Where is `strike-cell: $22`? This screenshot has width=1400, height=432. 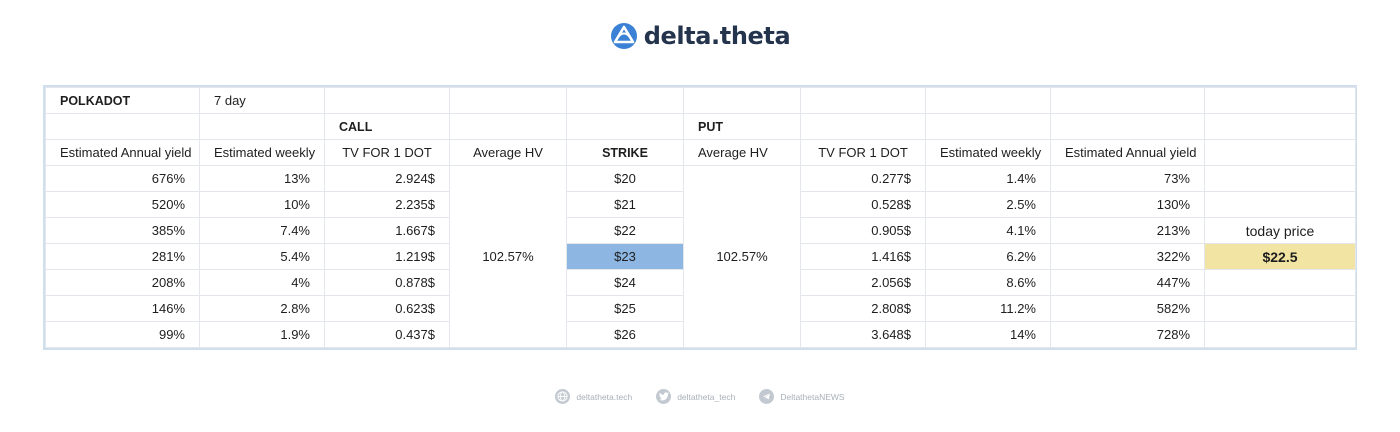 strike-cell: $22 is located at coordinates (625, 230).